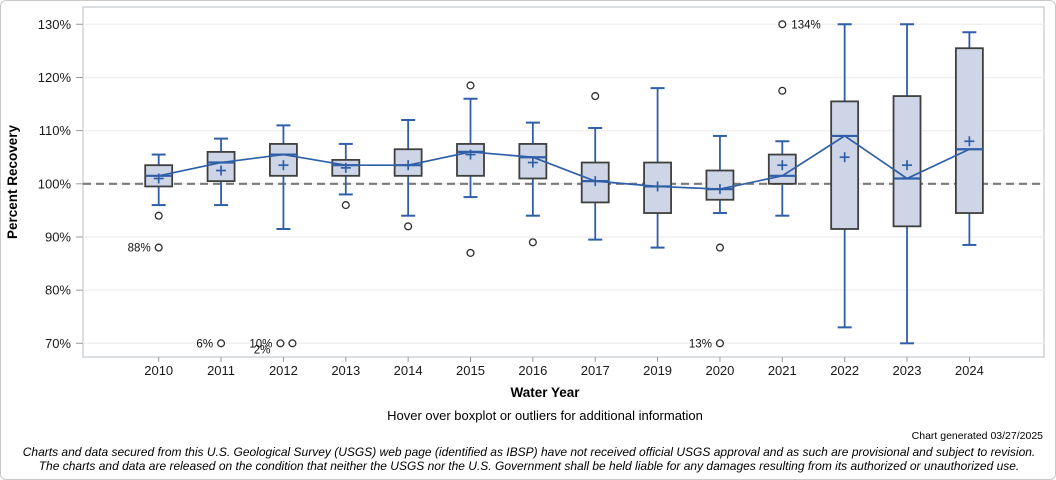 This screenshot has width=1056, height=480. What do you see at coordinates (408, 370) in the screenshot?
I see `x-tick-label: 2014` at bounding box center [408, 370].